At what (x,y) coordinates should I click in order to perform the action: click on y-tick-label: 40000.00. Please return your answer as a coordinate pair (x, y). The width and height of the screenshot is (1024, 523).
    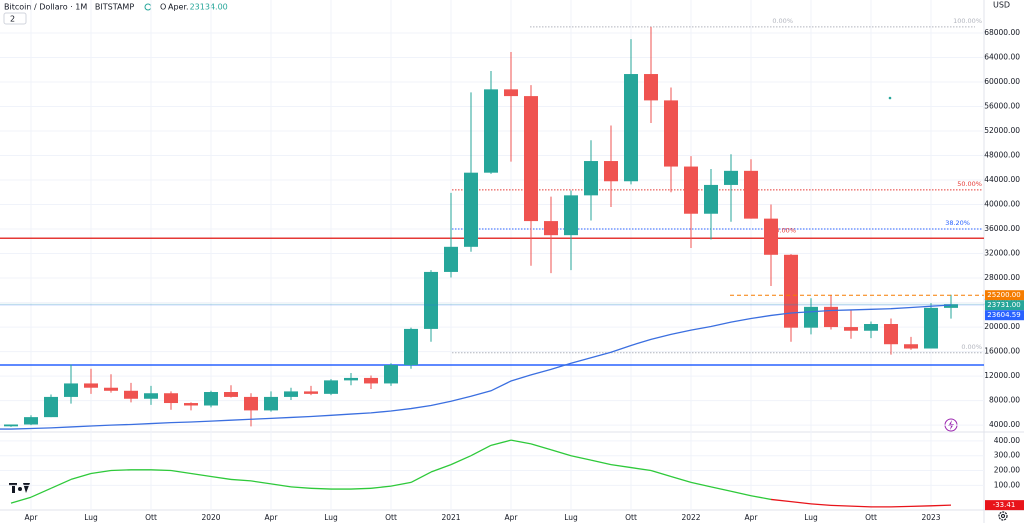
    Looking at the image, I should click on (1002, 204).